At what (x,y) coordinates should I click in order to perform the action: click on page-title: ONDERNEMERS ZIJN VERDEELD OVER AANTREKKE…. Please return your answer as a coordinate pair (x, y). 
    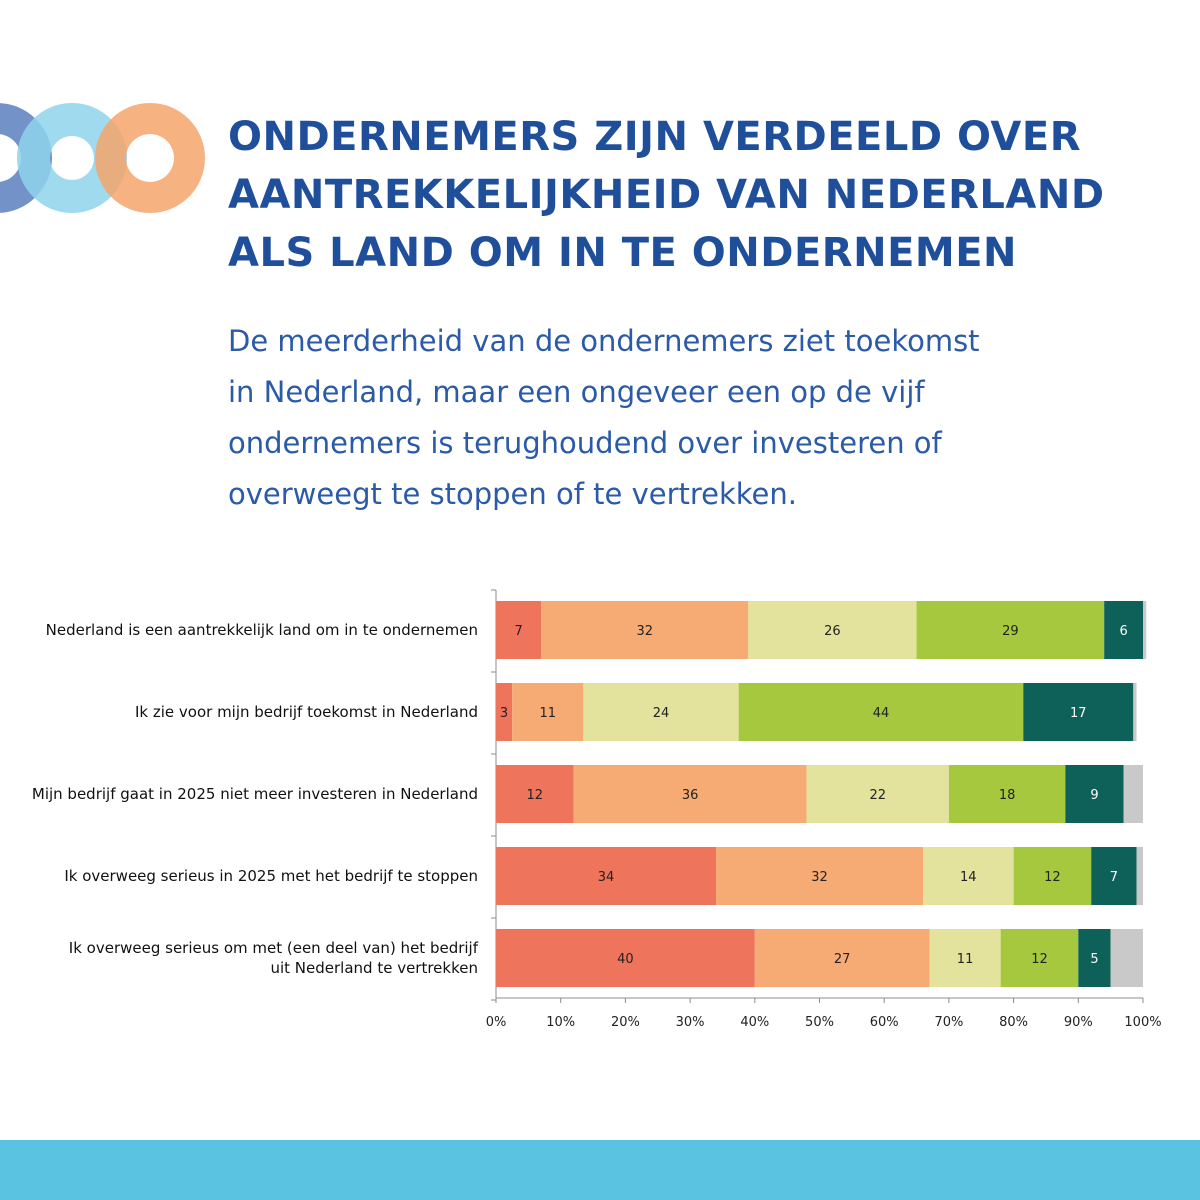
    Looking at the image, I should click on (693, 195).